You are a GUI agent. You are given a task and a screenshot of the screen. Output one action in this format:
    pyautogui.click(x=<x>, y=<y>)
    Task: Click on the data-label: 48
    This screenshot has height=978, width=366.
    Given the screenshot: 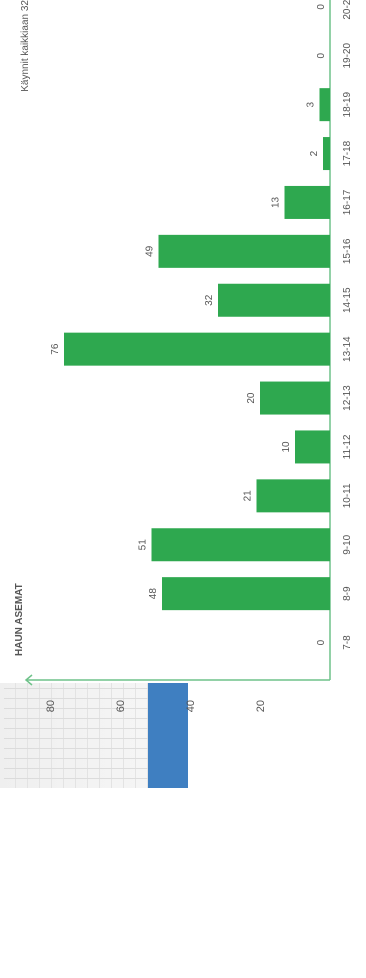 What is the action you would take?
    pyautogui.click(x=153, y=594)
    